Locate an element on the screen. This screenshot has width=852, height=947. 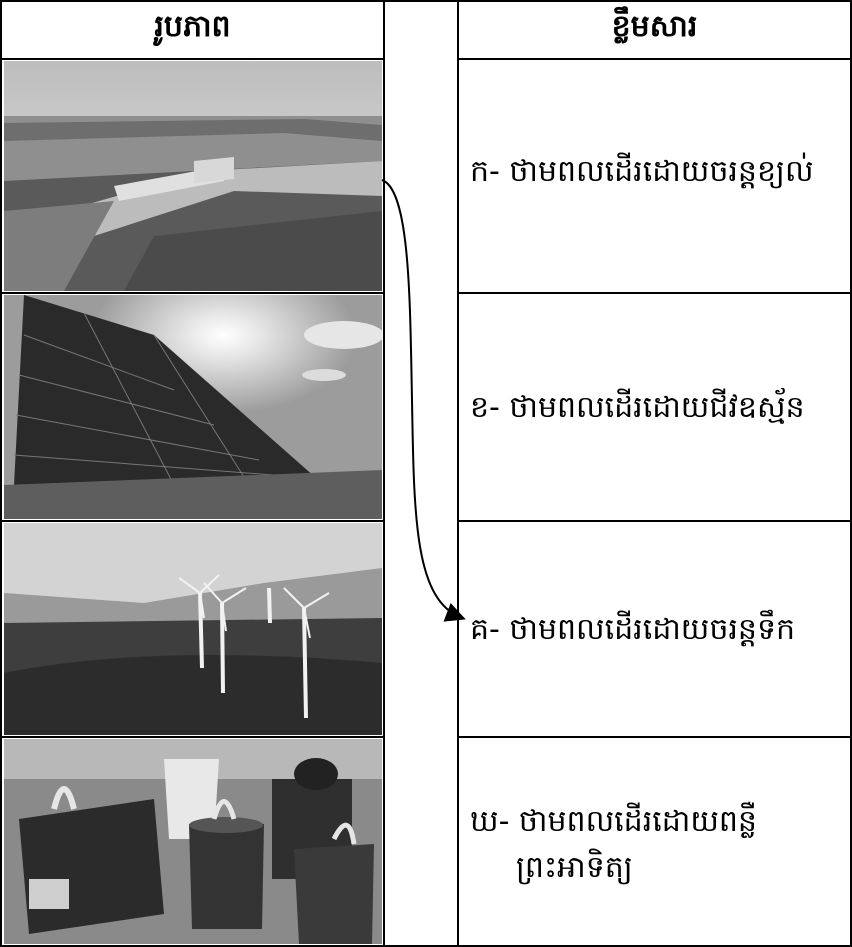
header-images: រូបភាព is located at coordinates (192, 26).